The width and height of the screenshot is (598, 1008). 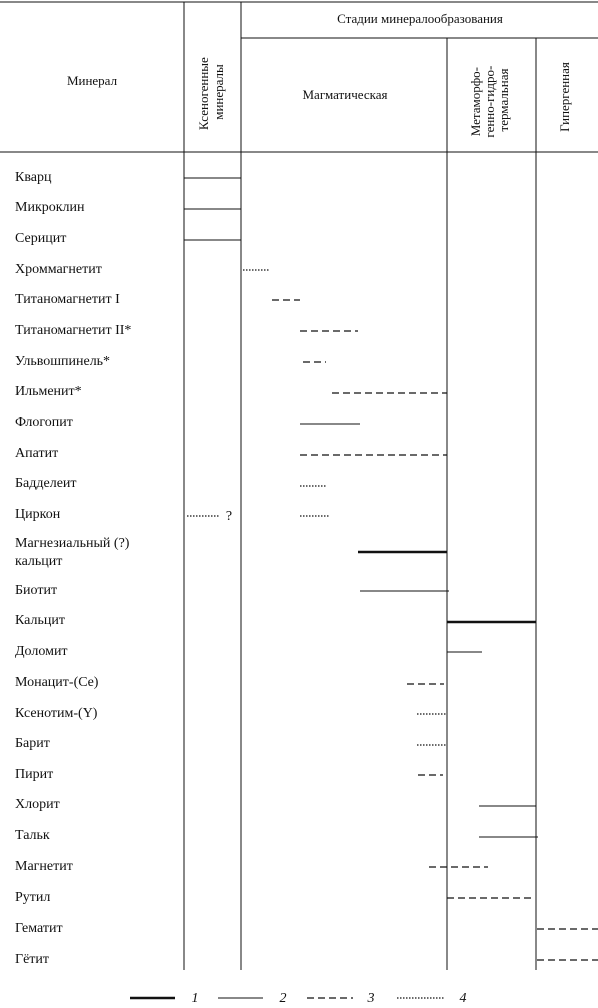 I want to click on mineral-name: Кальцит, so click(x=40, y=620).